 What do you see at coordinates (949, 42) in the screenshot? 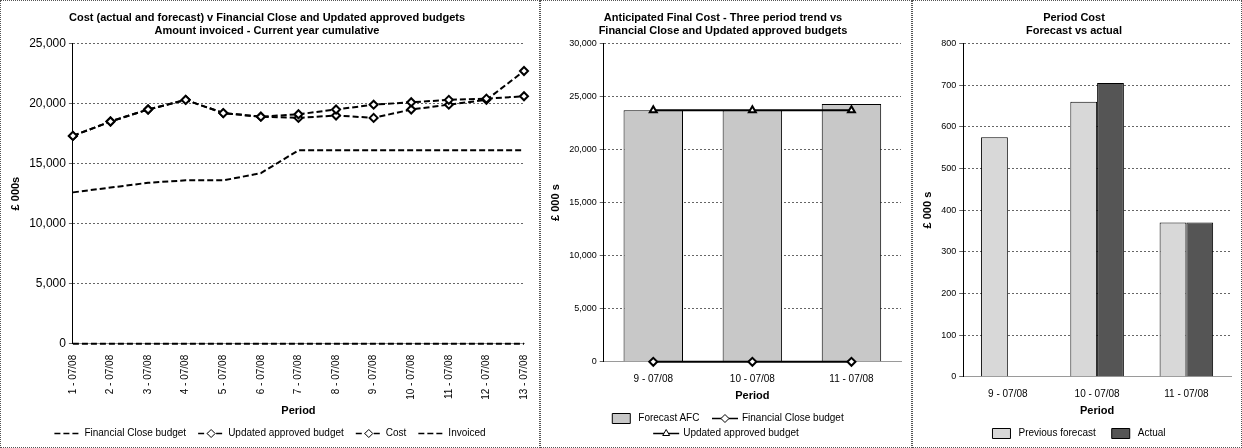
I see `y-tick-label: 800` at bounding box center [949, 42].